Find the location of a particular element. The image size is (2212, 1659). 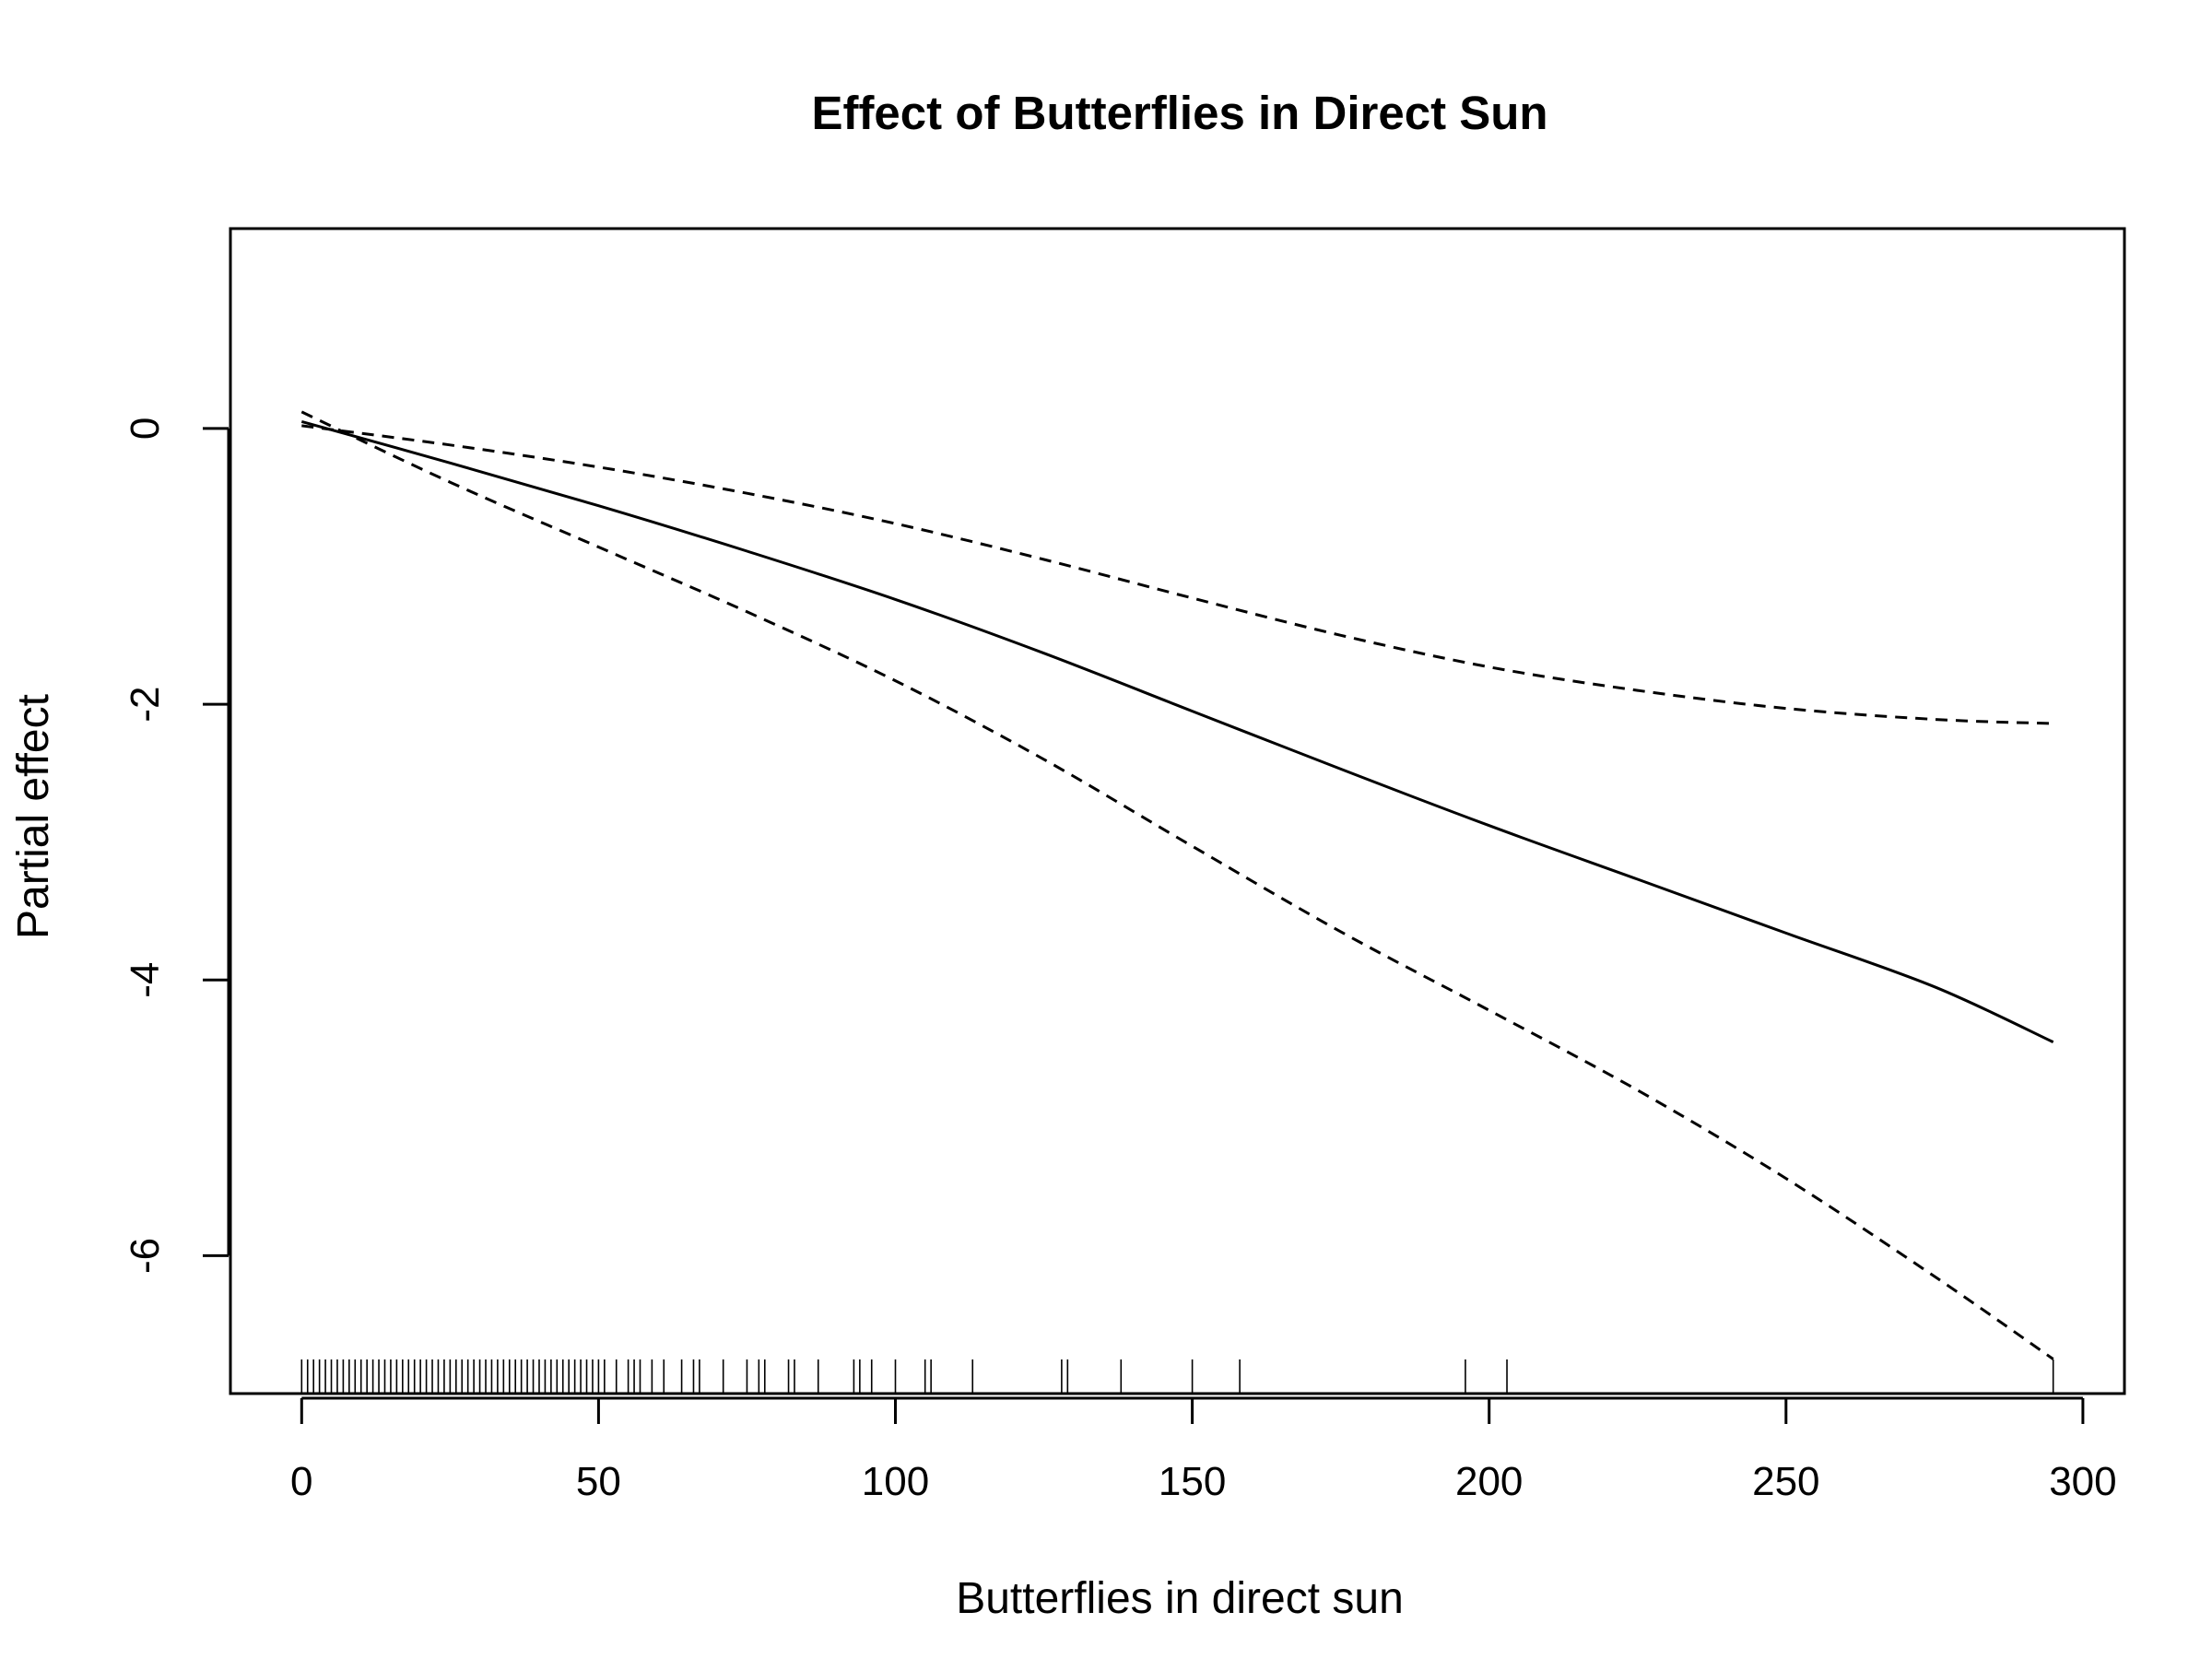

y-tick-label: -4 is located at coordinates (145, 980).